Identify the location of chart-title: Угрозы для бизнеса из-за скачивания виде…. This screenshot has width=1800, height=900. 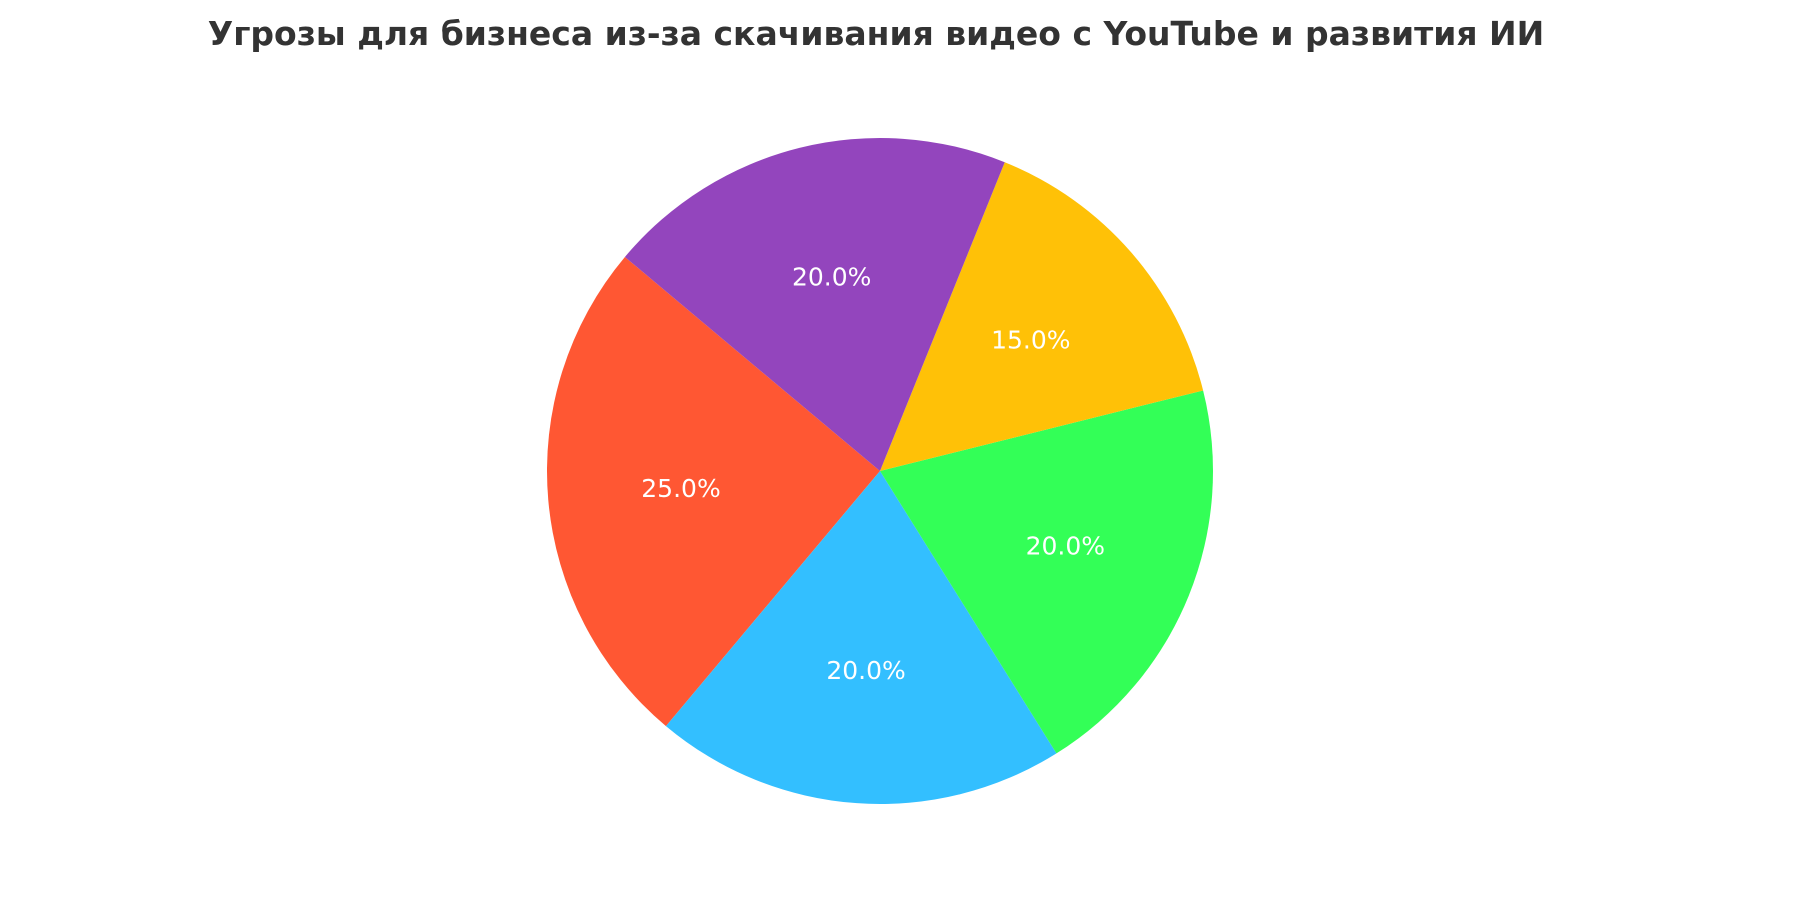
(876, 33).